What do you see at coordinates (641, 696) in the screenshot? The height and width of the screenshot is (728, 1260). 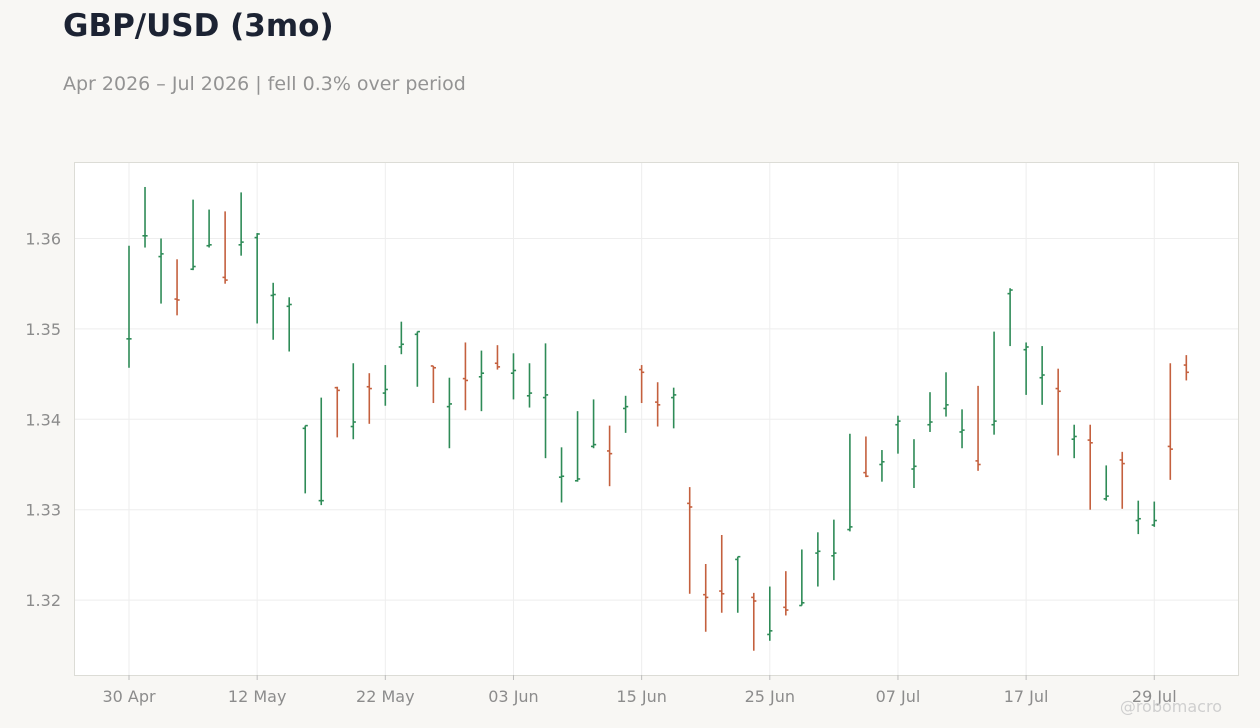 I see `x-tick-label: 15 Jun` at bounding box center [641, 696].